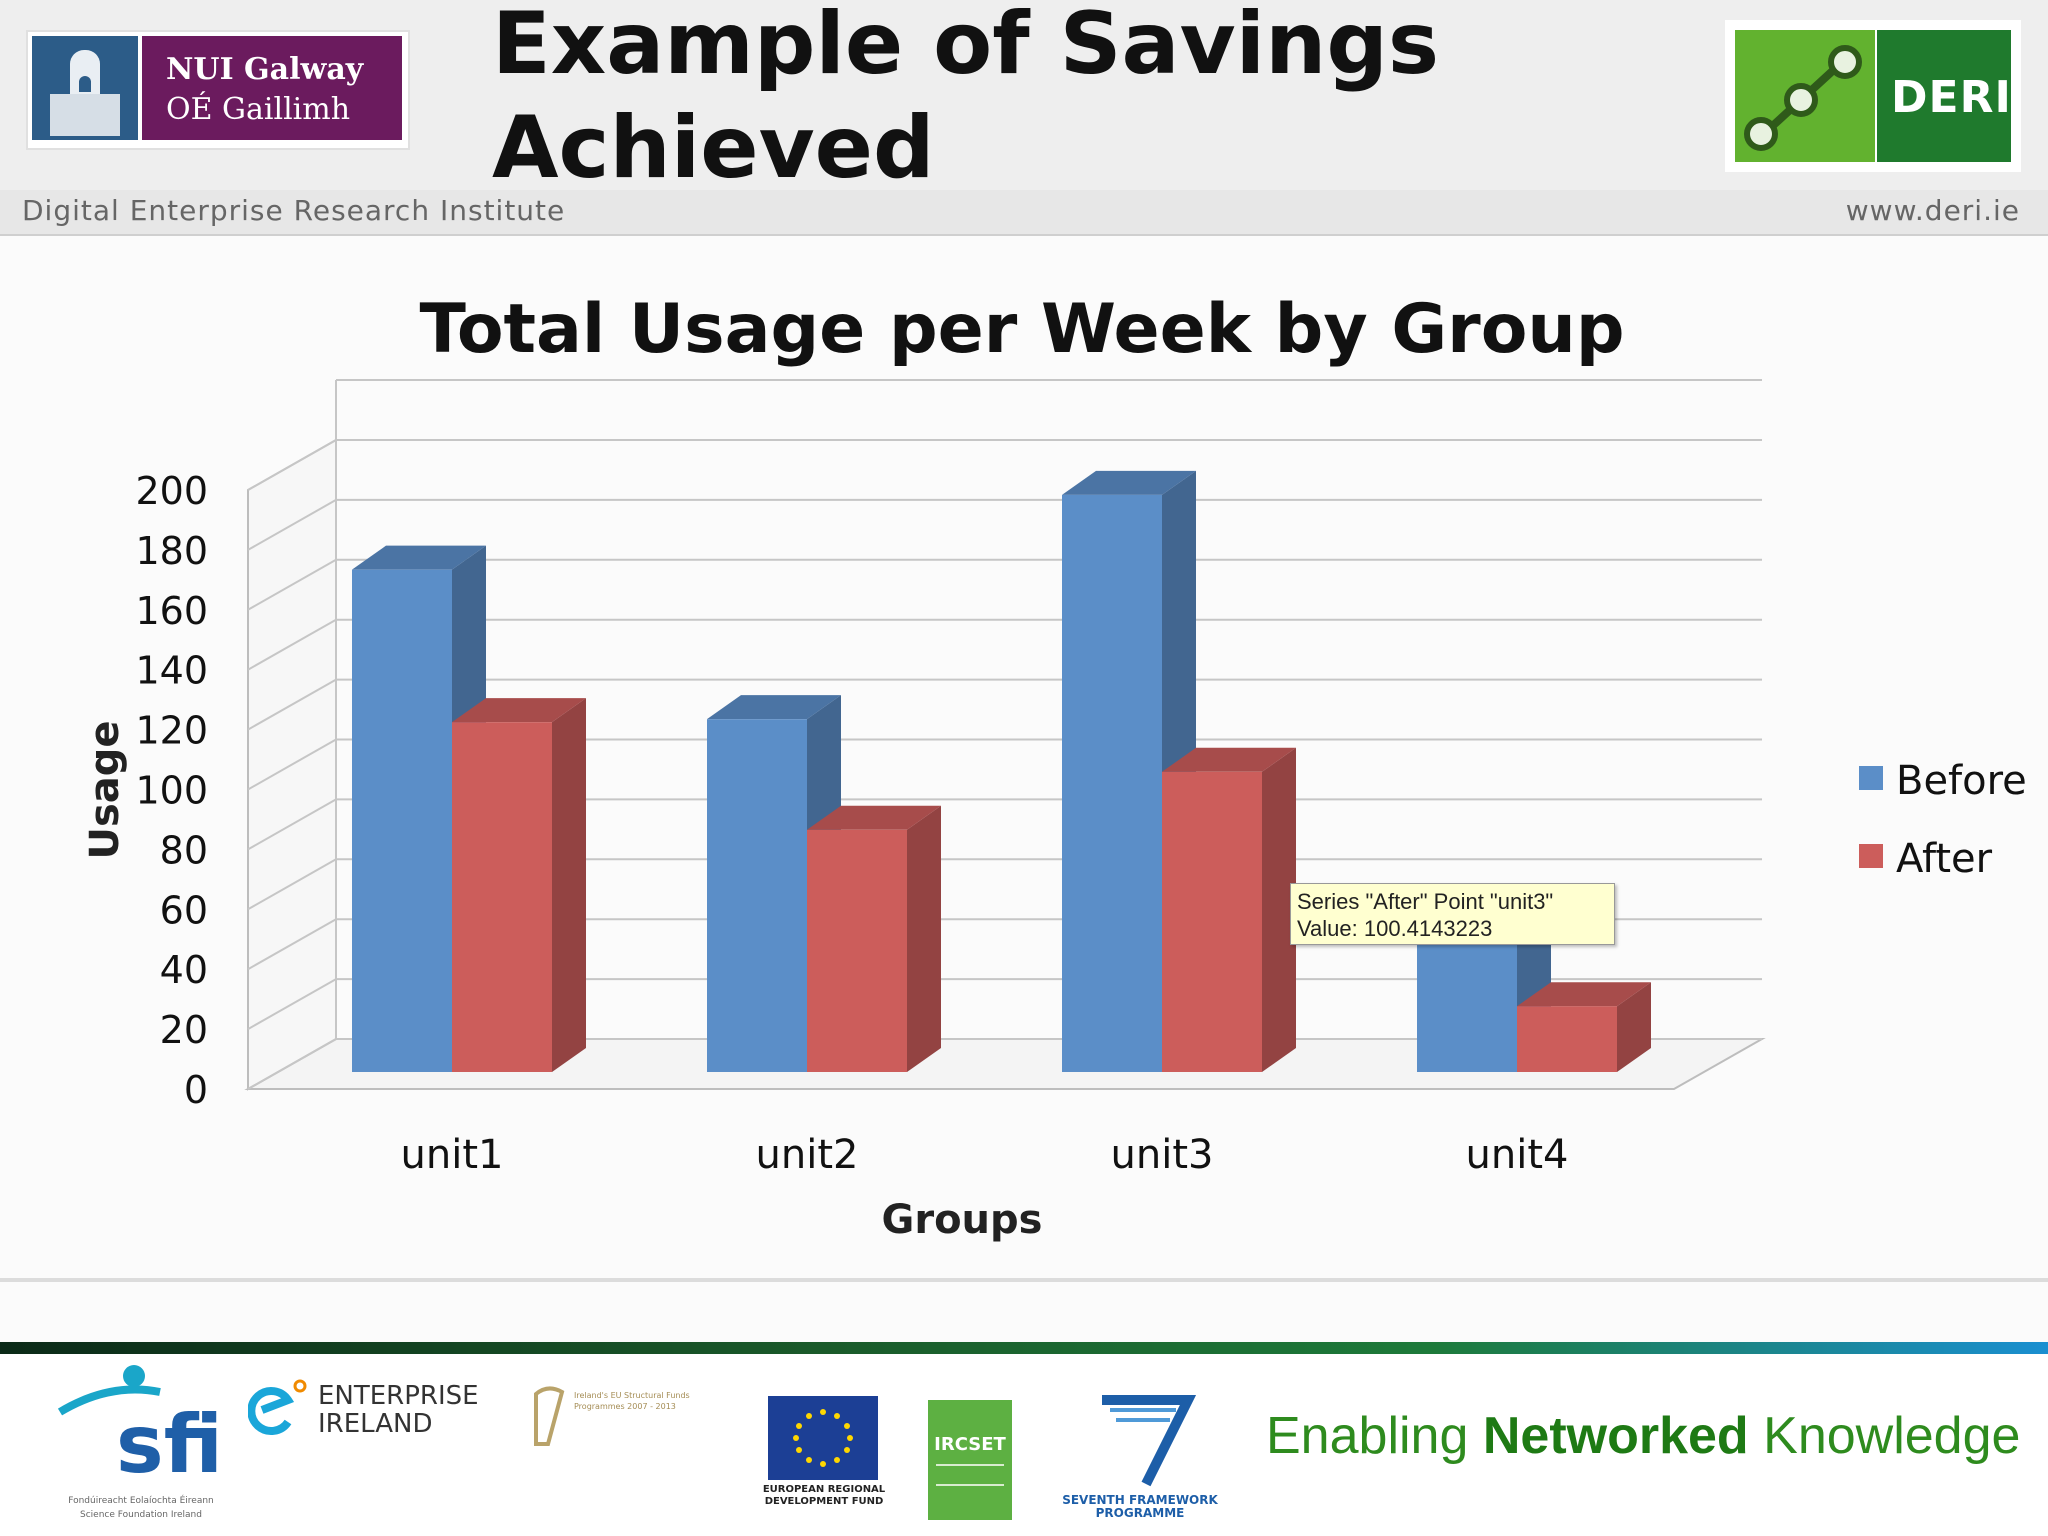  Describe the element at coordinates (1805, 96) in the screenshot. I see `linked-dots-icon` at that location.